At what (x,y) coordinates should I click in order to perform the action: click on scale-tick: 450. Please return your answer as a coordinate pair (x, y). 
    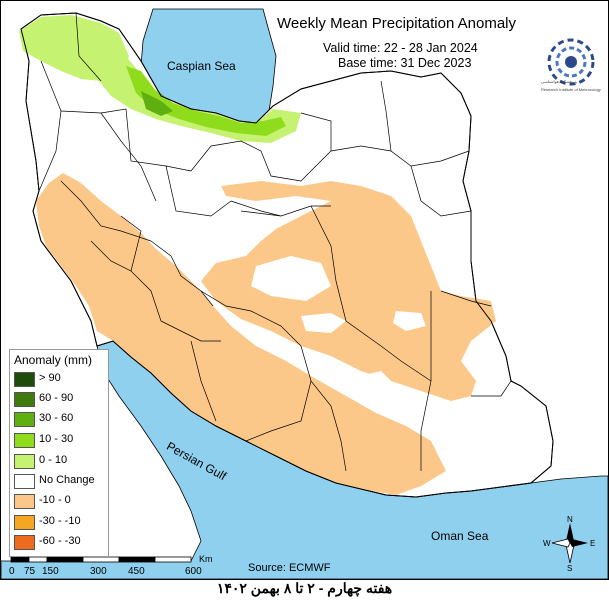
    Looking at the image, I should click on (136, 571).